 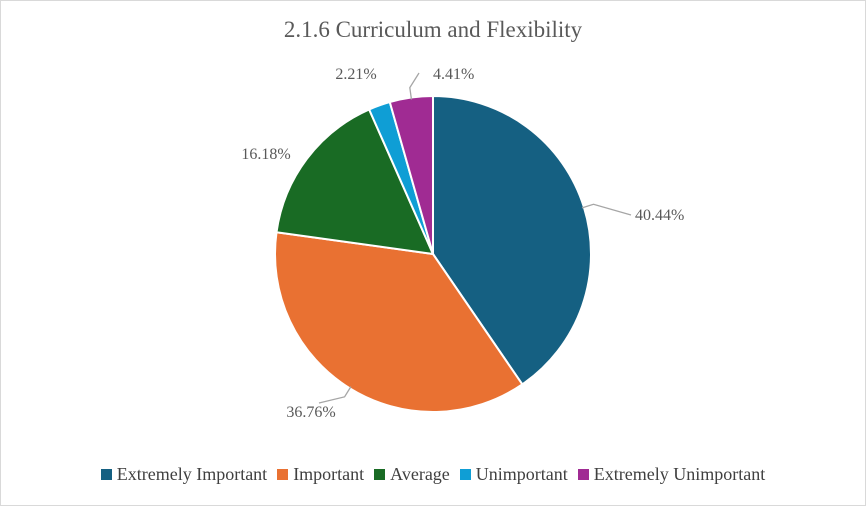 What do you see at coordinates (606, 209) in the screenshot?
I see `leader-line-extremely-important` at bounding box center [606, 209].